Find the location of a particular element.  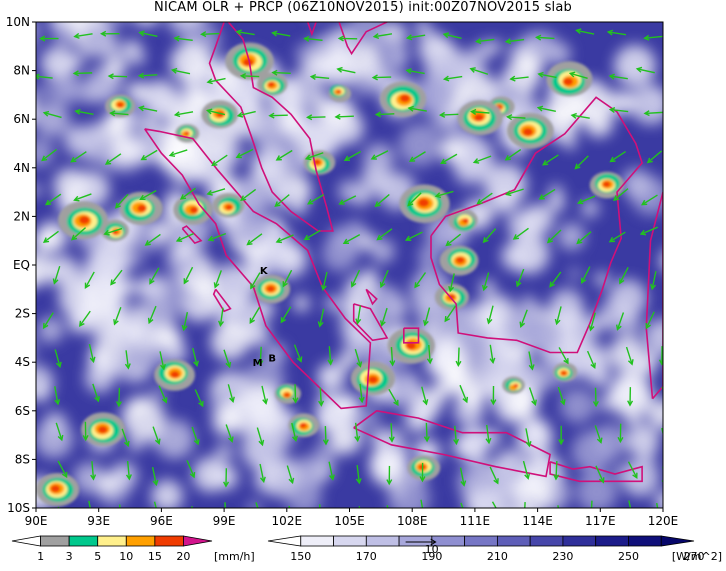

marker-k: K is located at coordinates (264, 271).